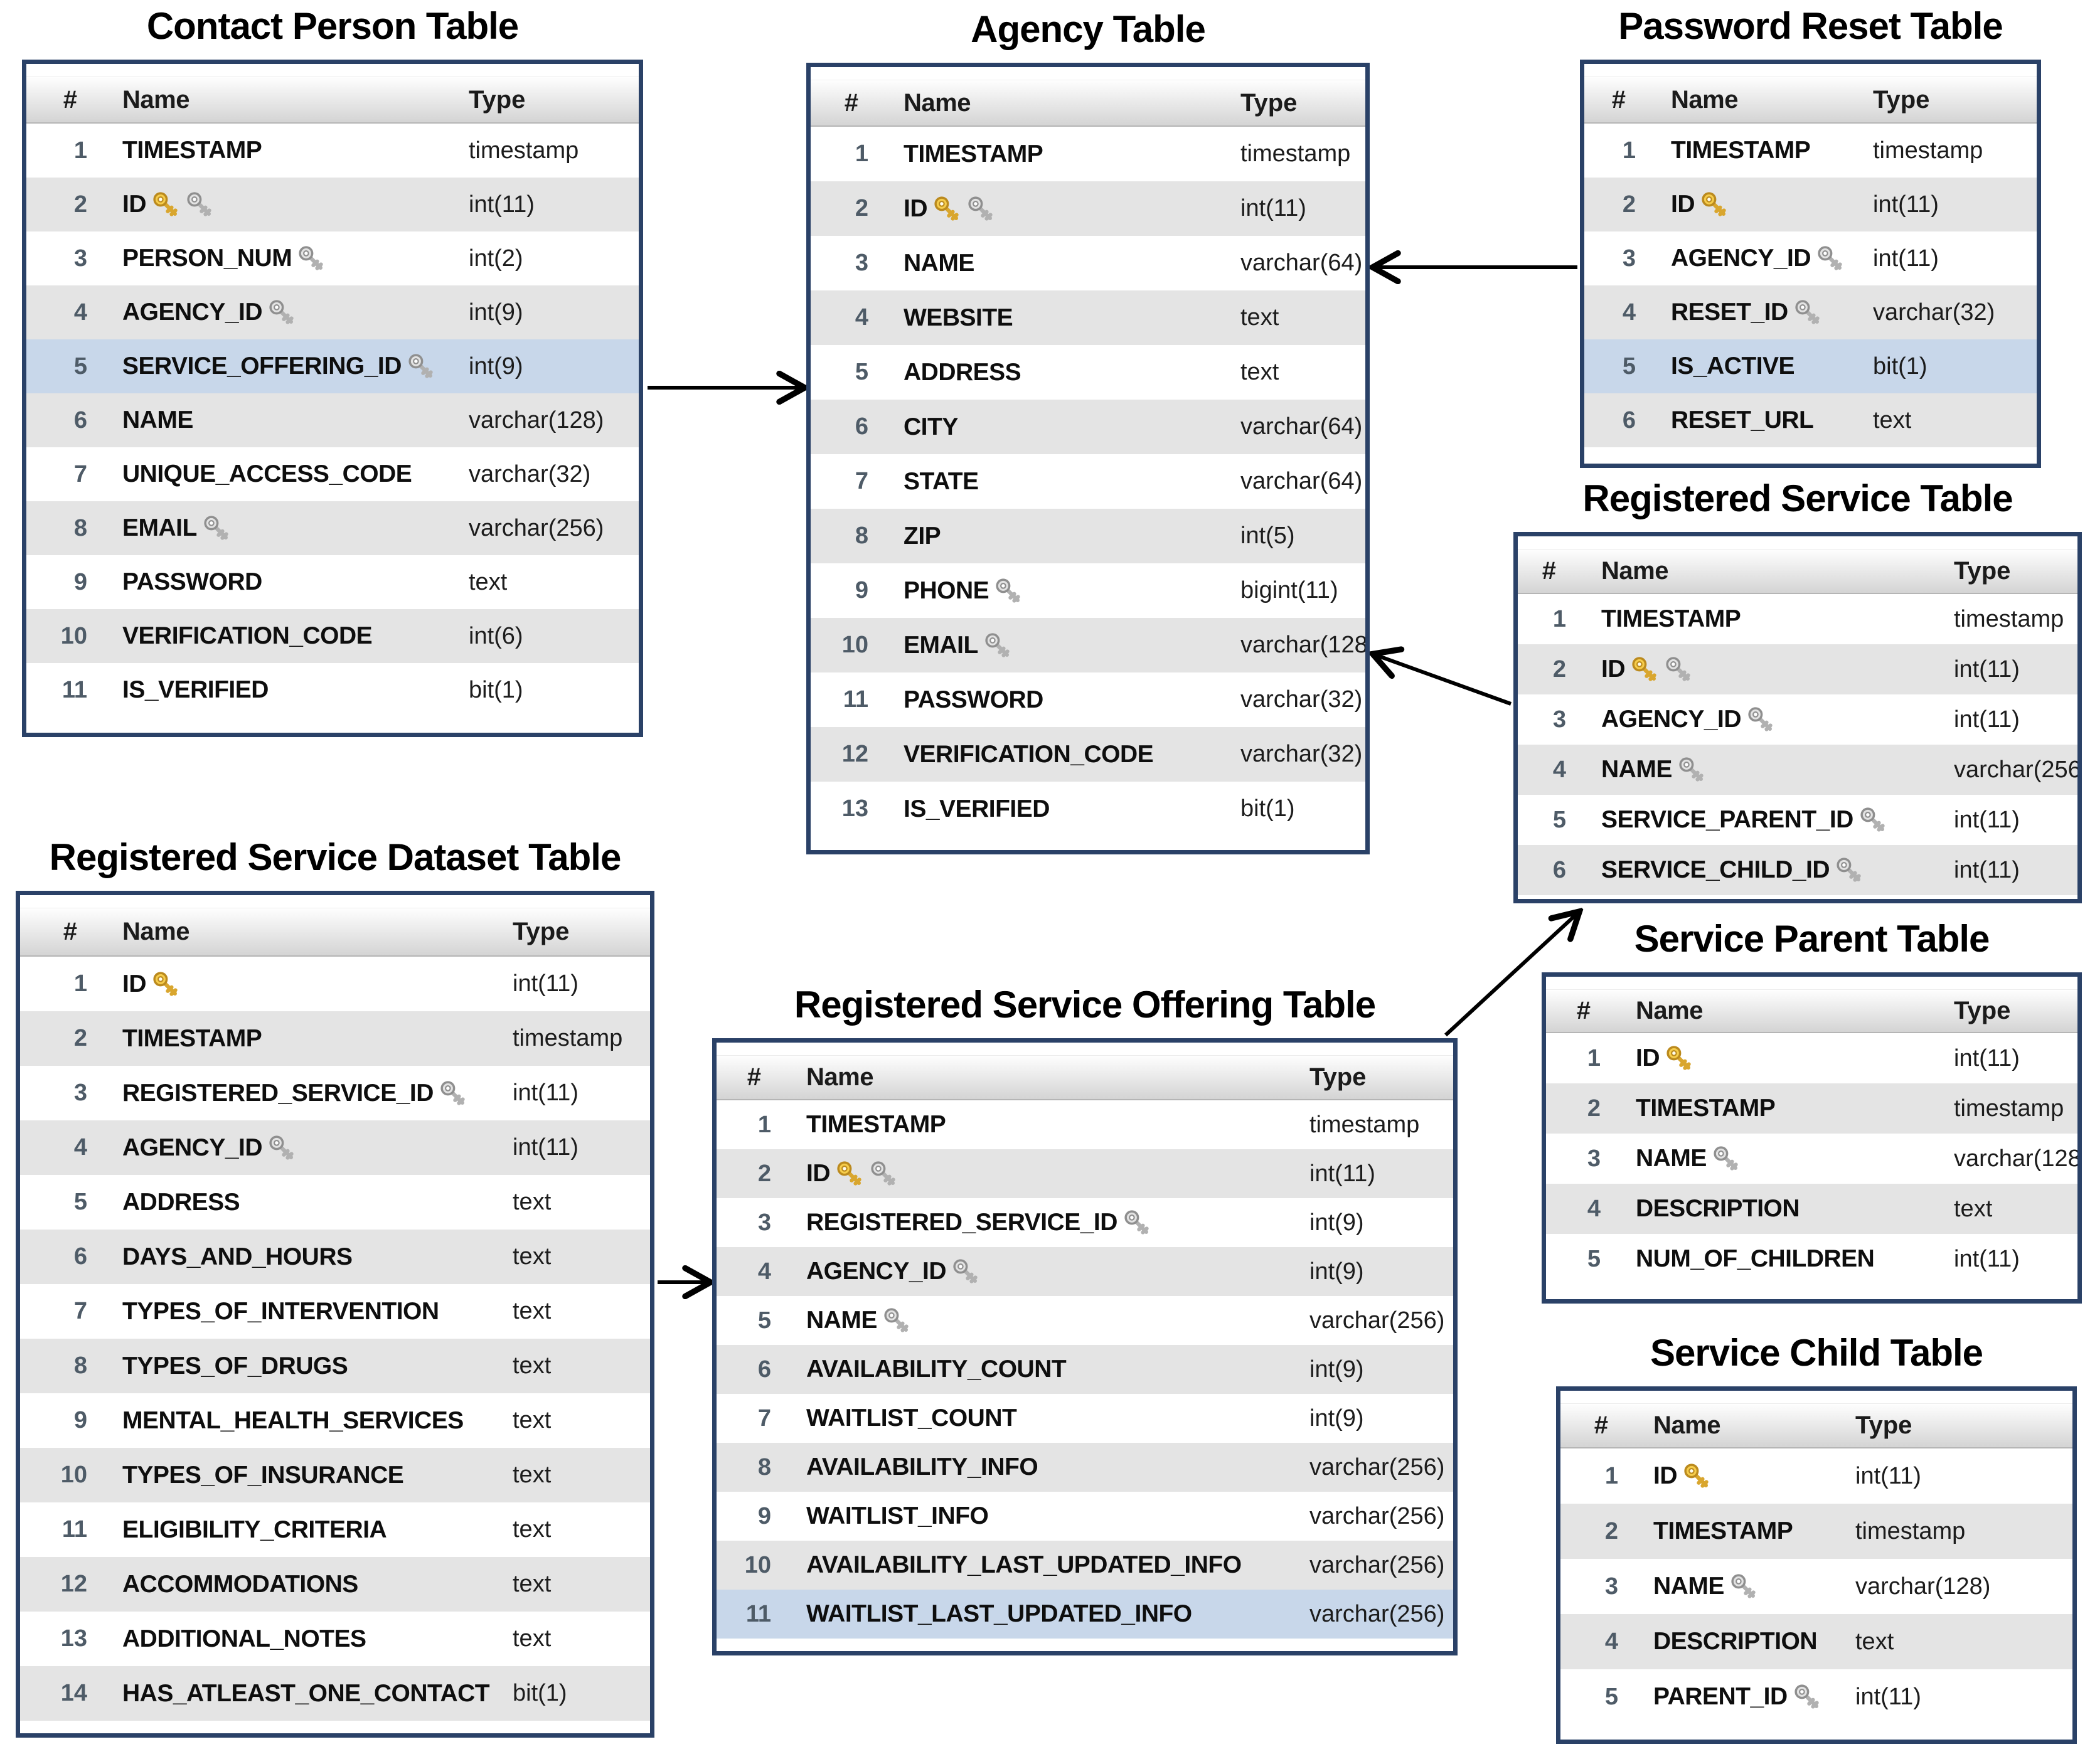  Describe the element at coordinates (306, 1257) in the screenshot. I see `field-name-cell: DAYS_AND_HOURS` at that location.